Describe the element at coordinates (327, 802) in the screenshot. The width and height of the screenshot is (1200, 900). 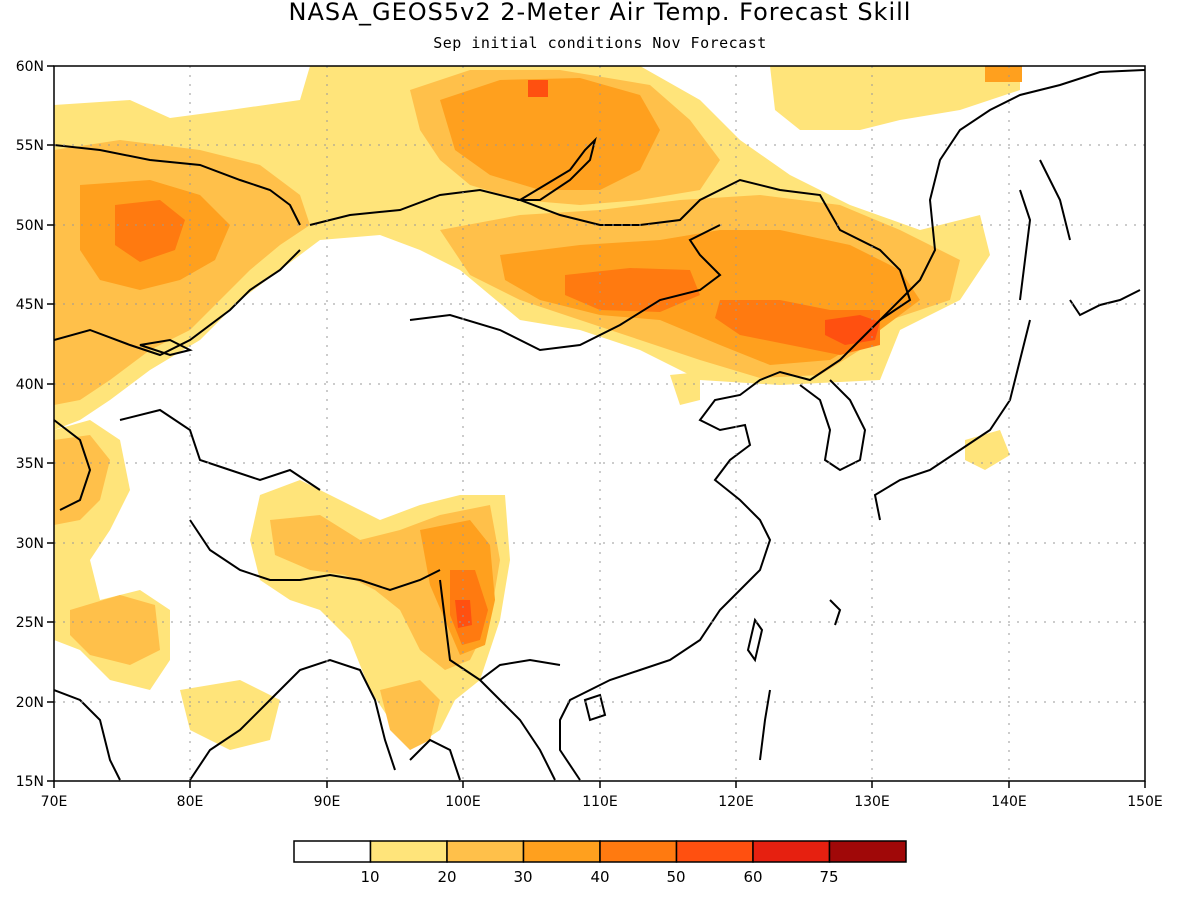
I see `xtick-label: 90E` at that location.